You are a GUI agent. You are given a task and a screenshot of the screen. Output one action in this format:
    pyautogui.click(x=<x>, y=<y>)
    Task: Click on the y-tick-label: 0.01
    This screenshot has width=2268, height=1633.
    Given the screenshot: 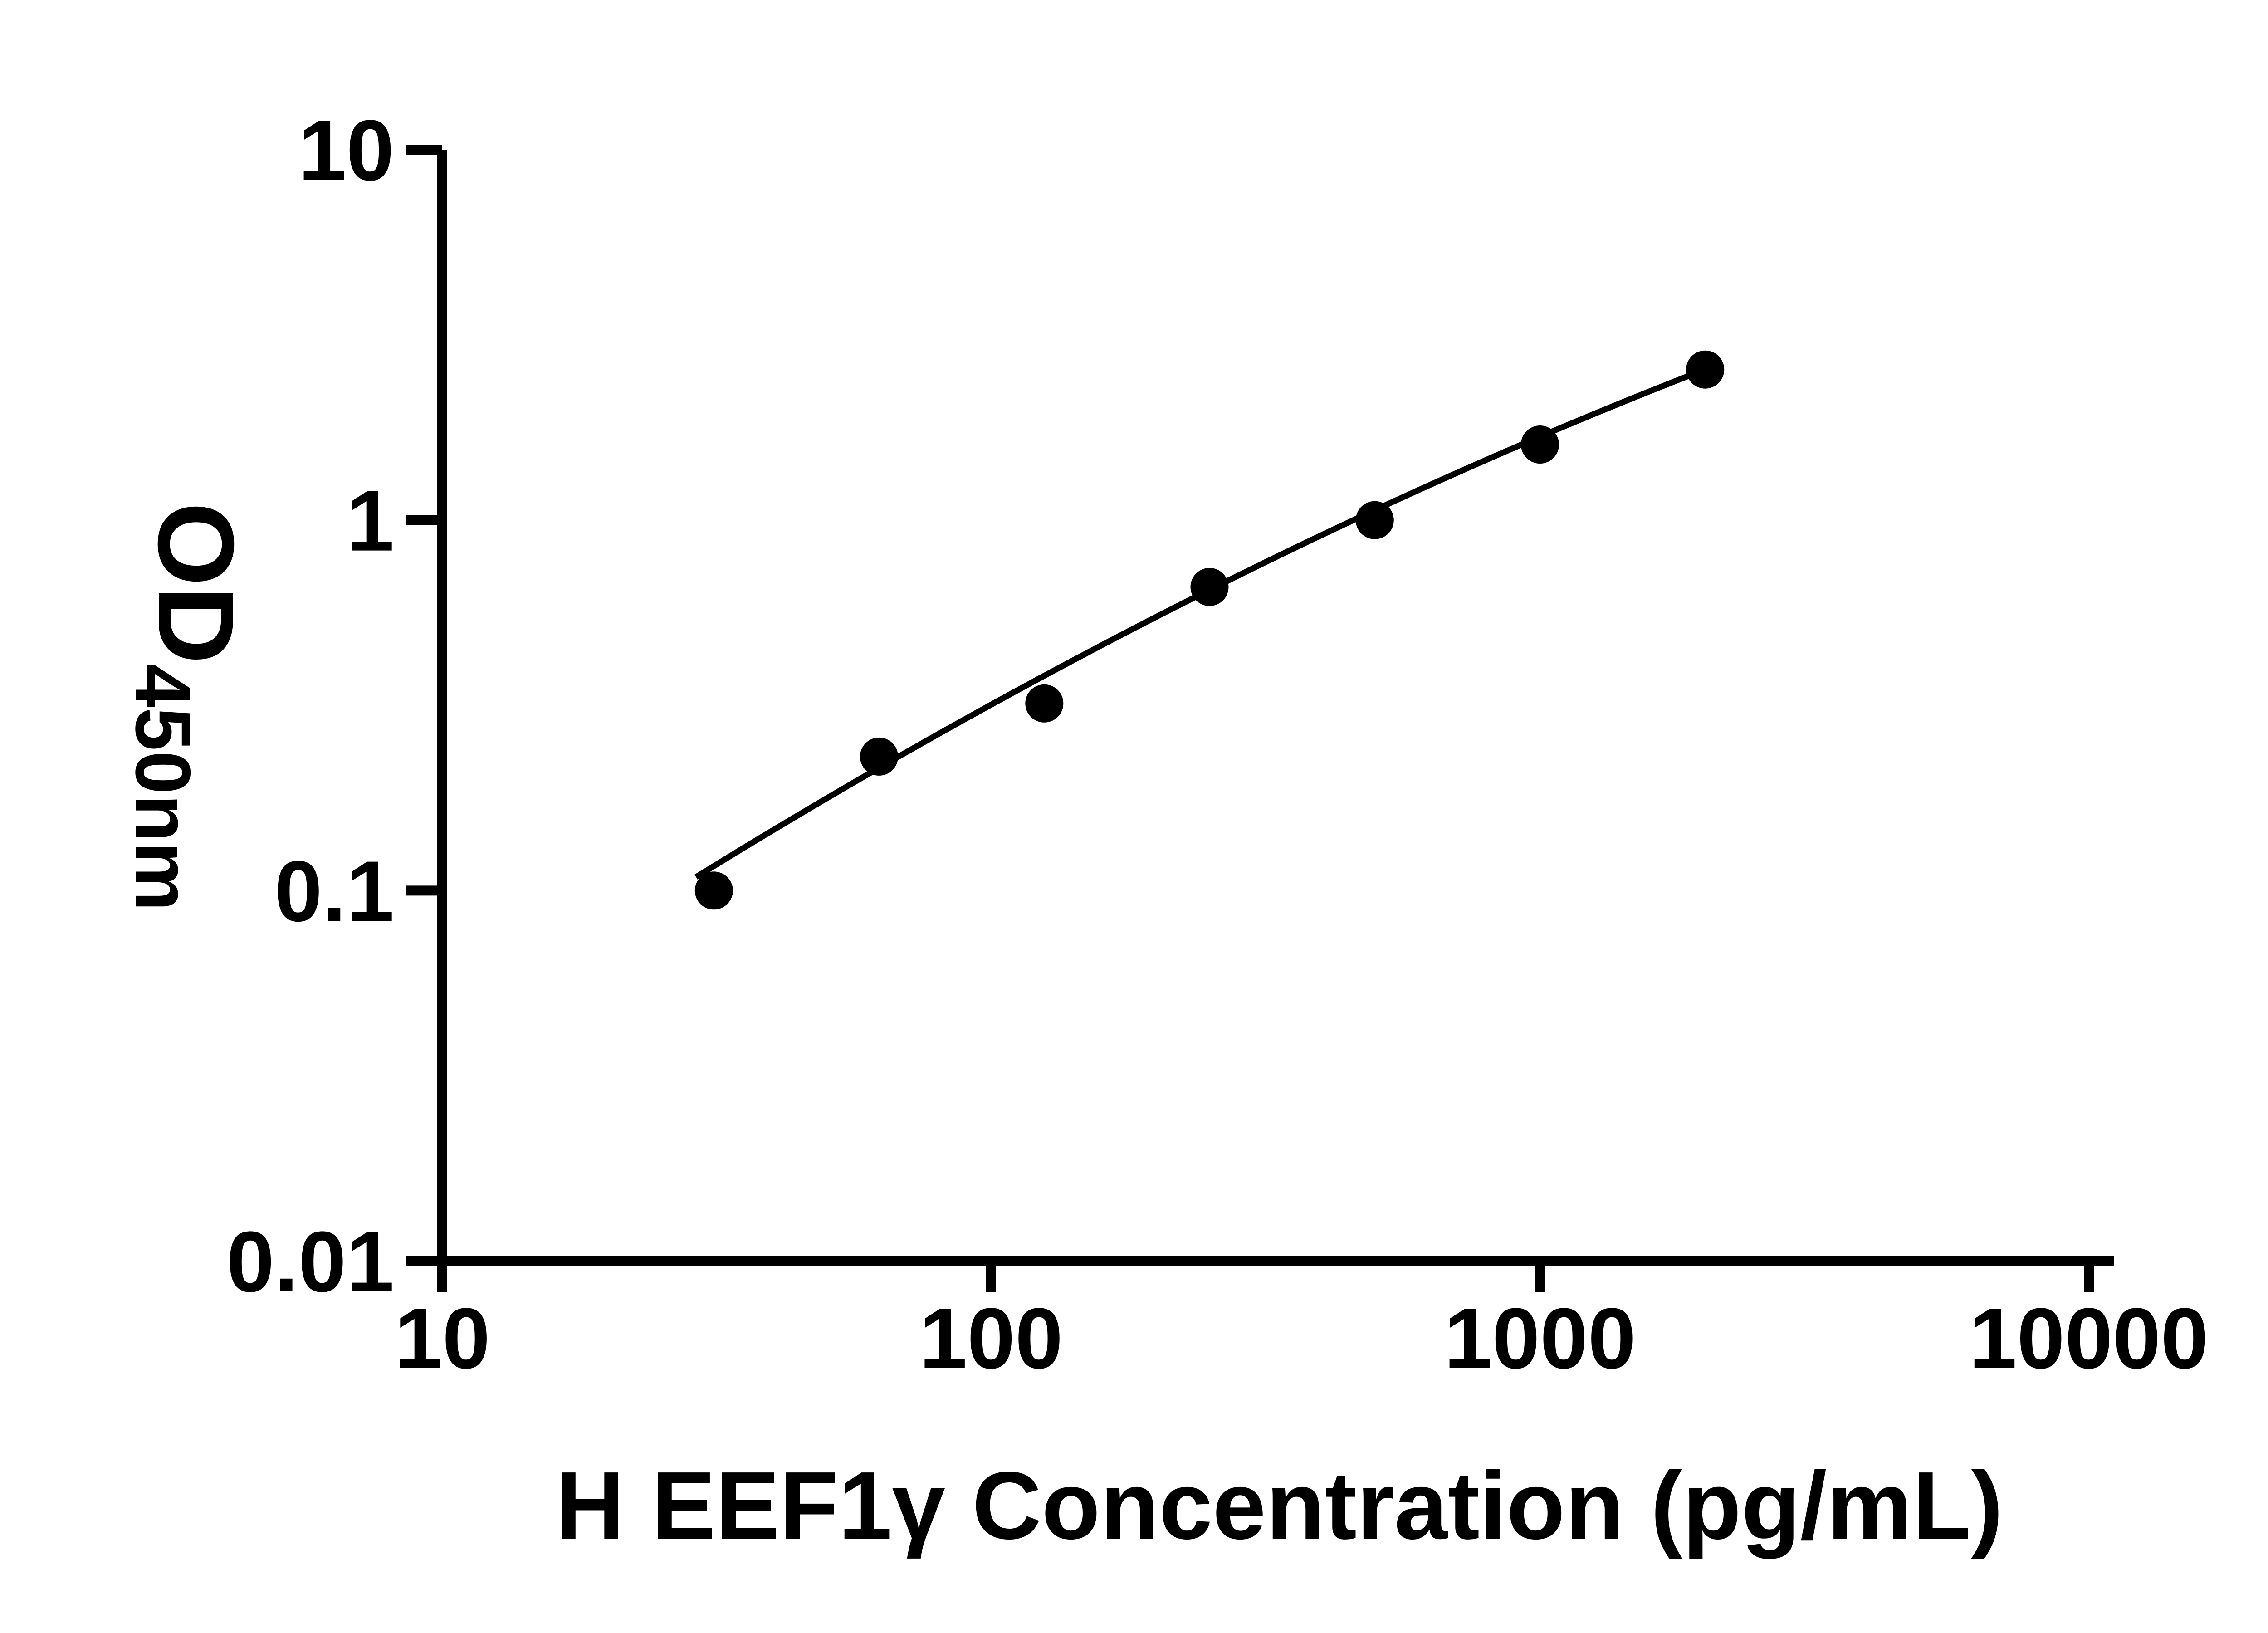 What is the action you would take?
    pyautogui.click(x=310, y=1262)
    